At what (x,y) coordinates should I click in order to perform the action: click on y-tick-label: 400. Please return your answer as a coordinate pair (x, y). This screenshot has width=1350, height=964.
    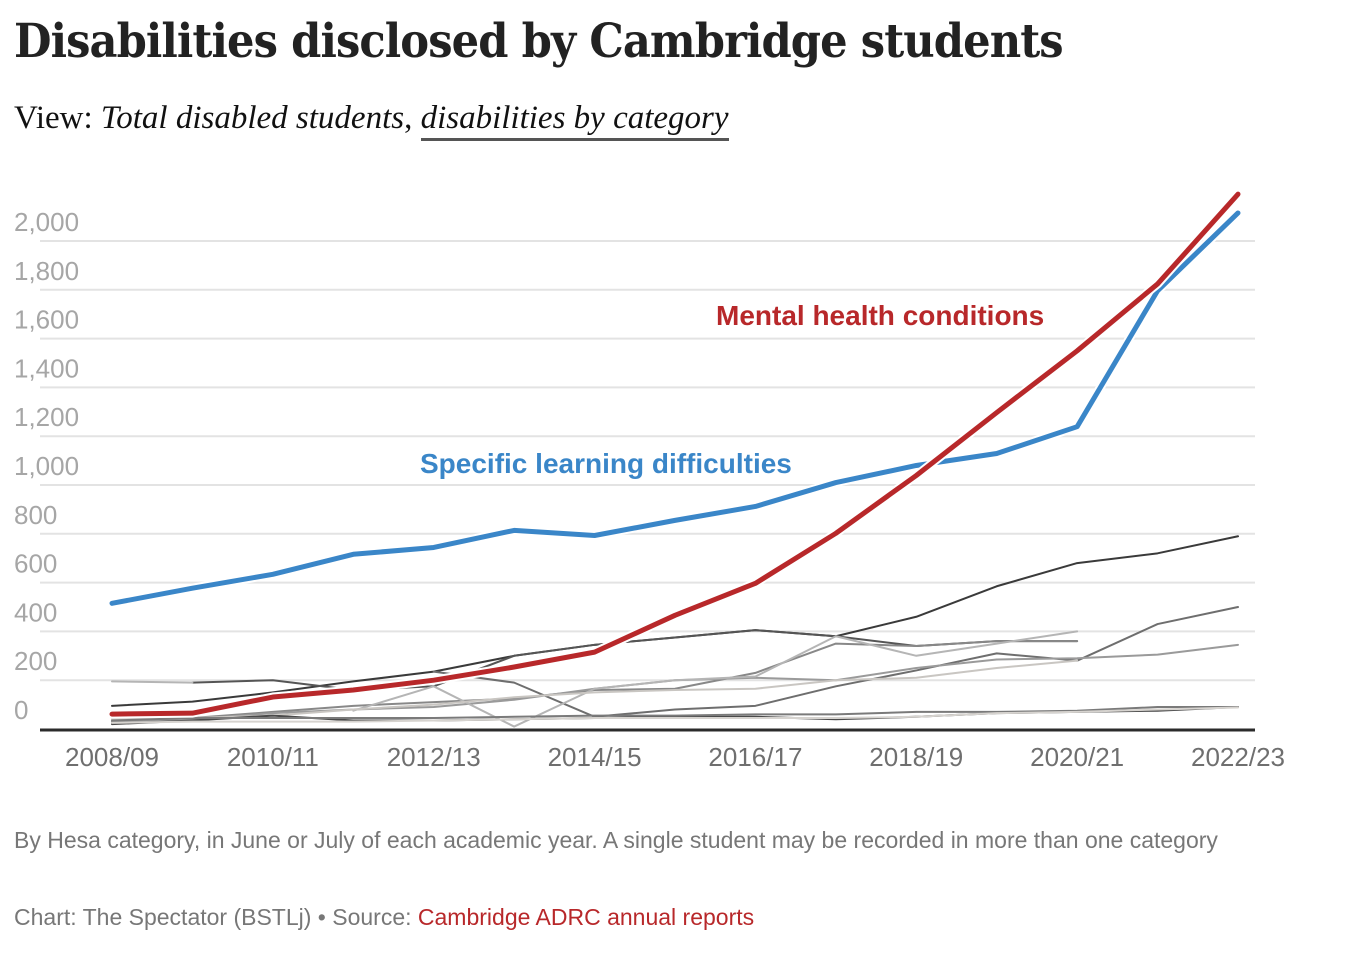
    Looking at the image, I should click on (35, 612).